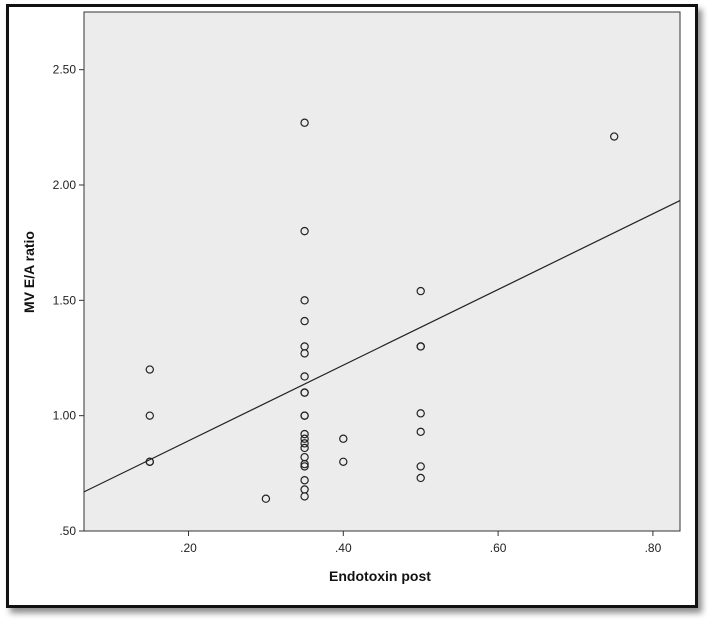 This screenshot has width=708, height=620. Describe the element at coordinates (343, 548) in the screenshot. I see `x-tick-label: .40` at that location.